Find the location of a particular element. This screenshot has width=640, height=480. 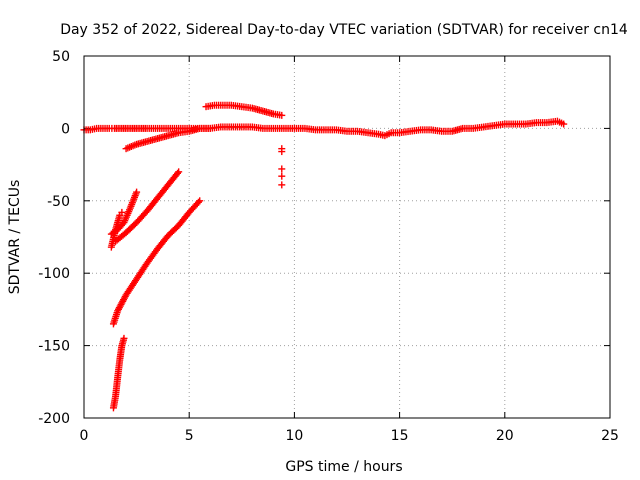

x-tick-label: 0 is located at coordinates (84, 436).